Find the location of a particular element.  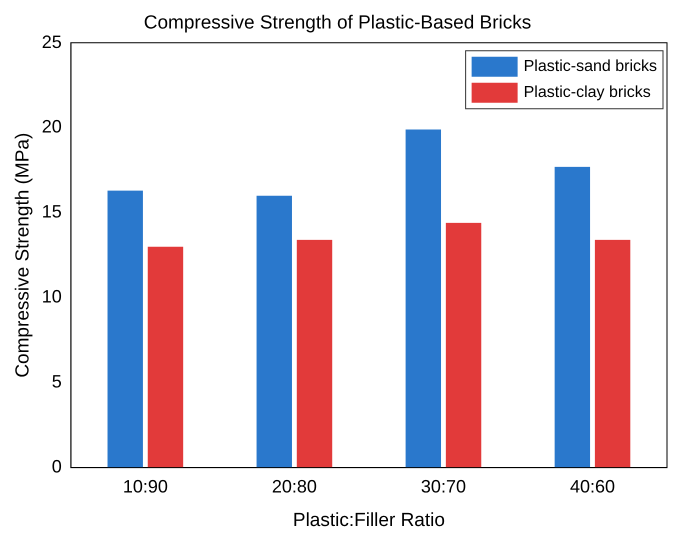

x-tick-label: 20:80 is located at coordinates (294, 486).